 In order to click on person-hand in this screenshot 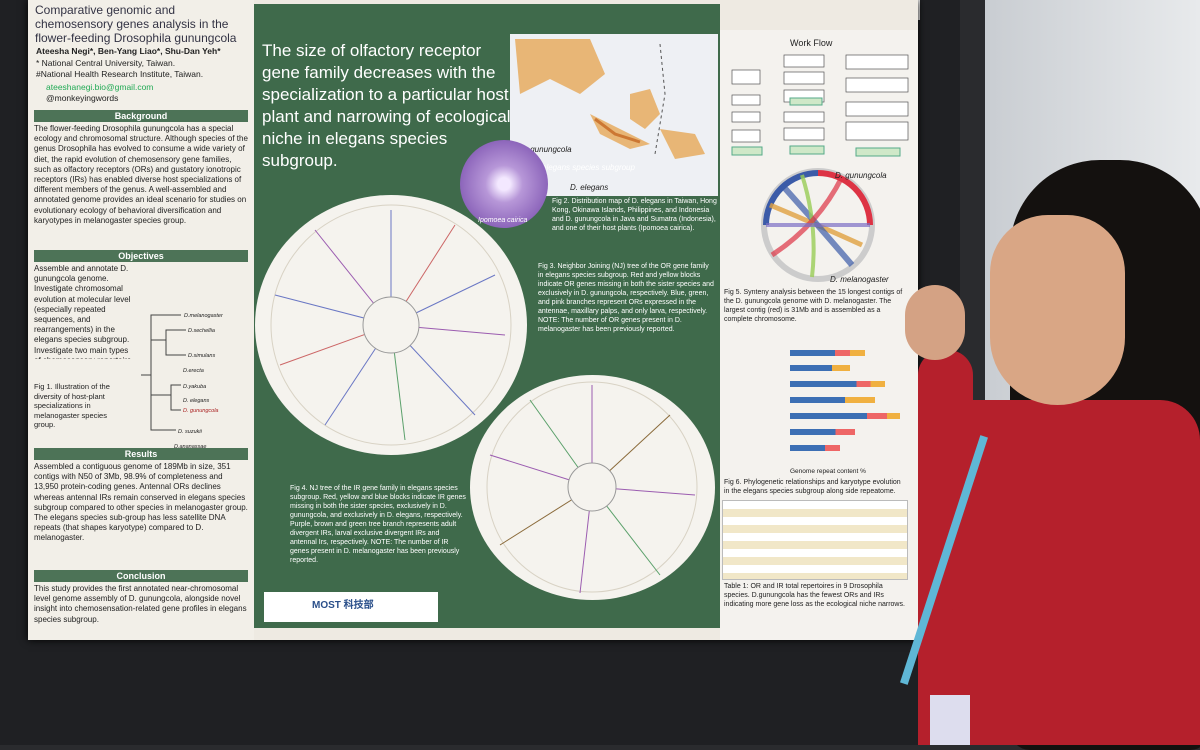, I will do `click(935, 322)`.